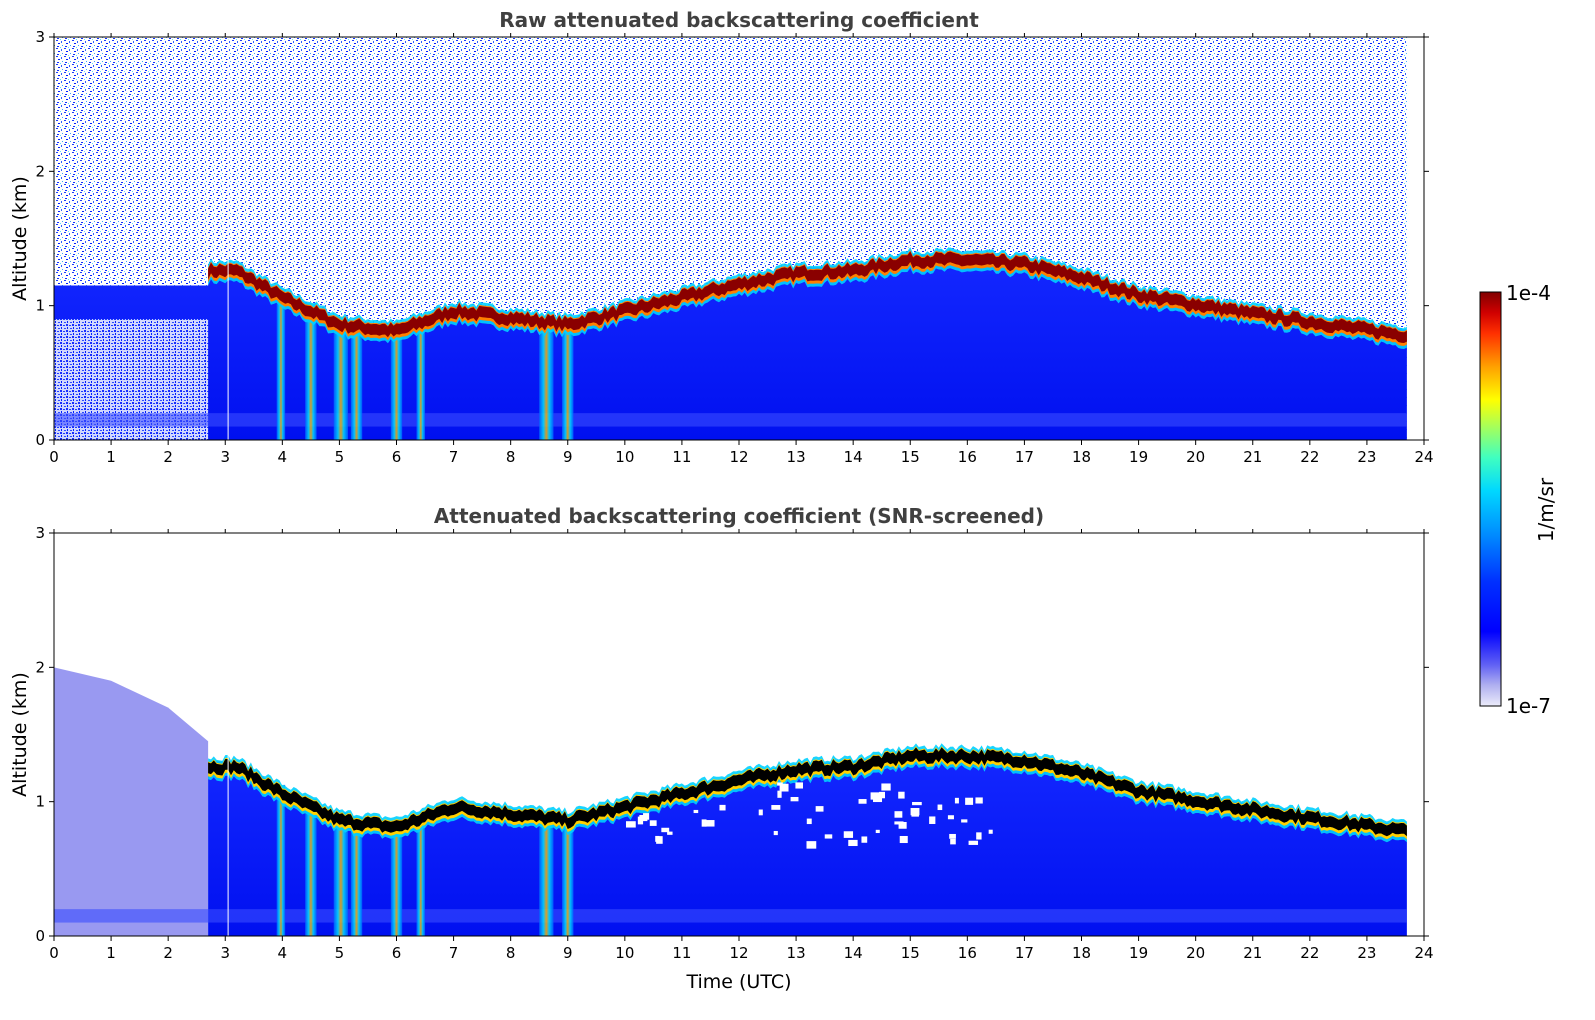 The width and height of the screenshot is (1595, 1020). What do you see at coordinates (568, 457) in the screenshot?
I see `x-tick-label: 9` at bounding box center [568, 457].